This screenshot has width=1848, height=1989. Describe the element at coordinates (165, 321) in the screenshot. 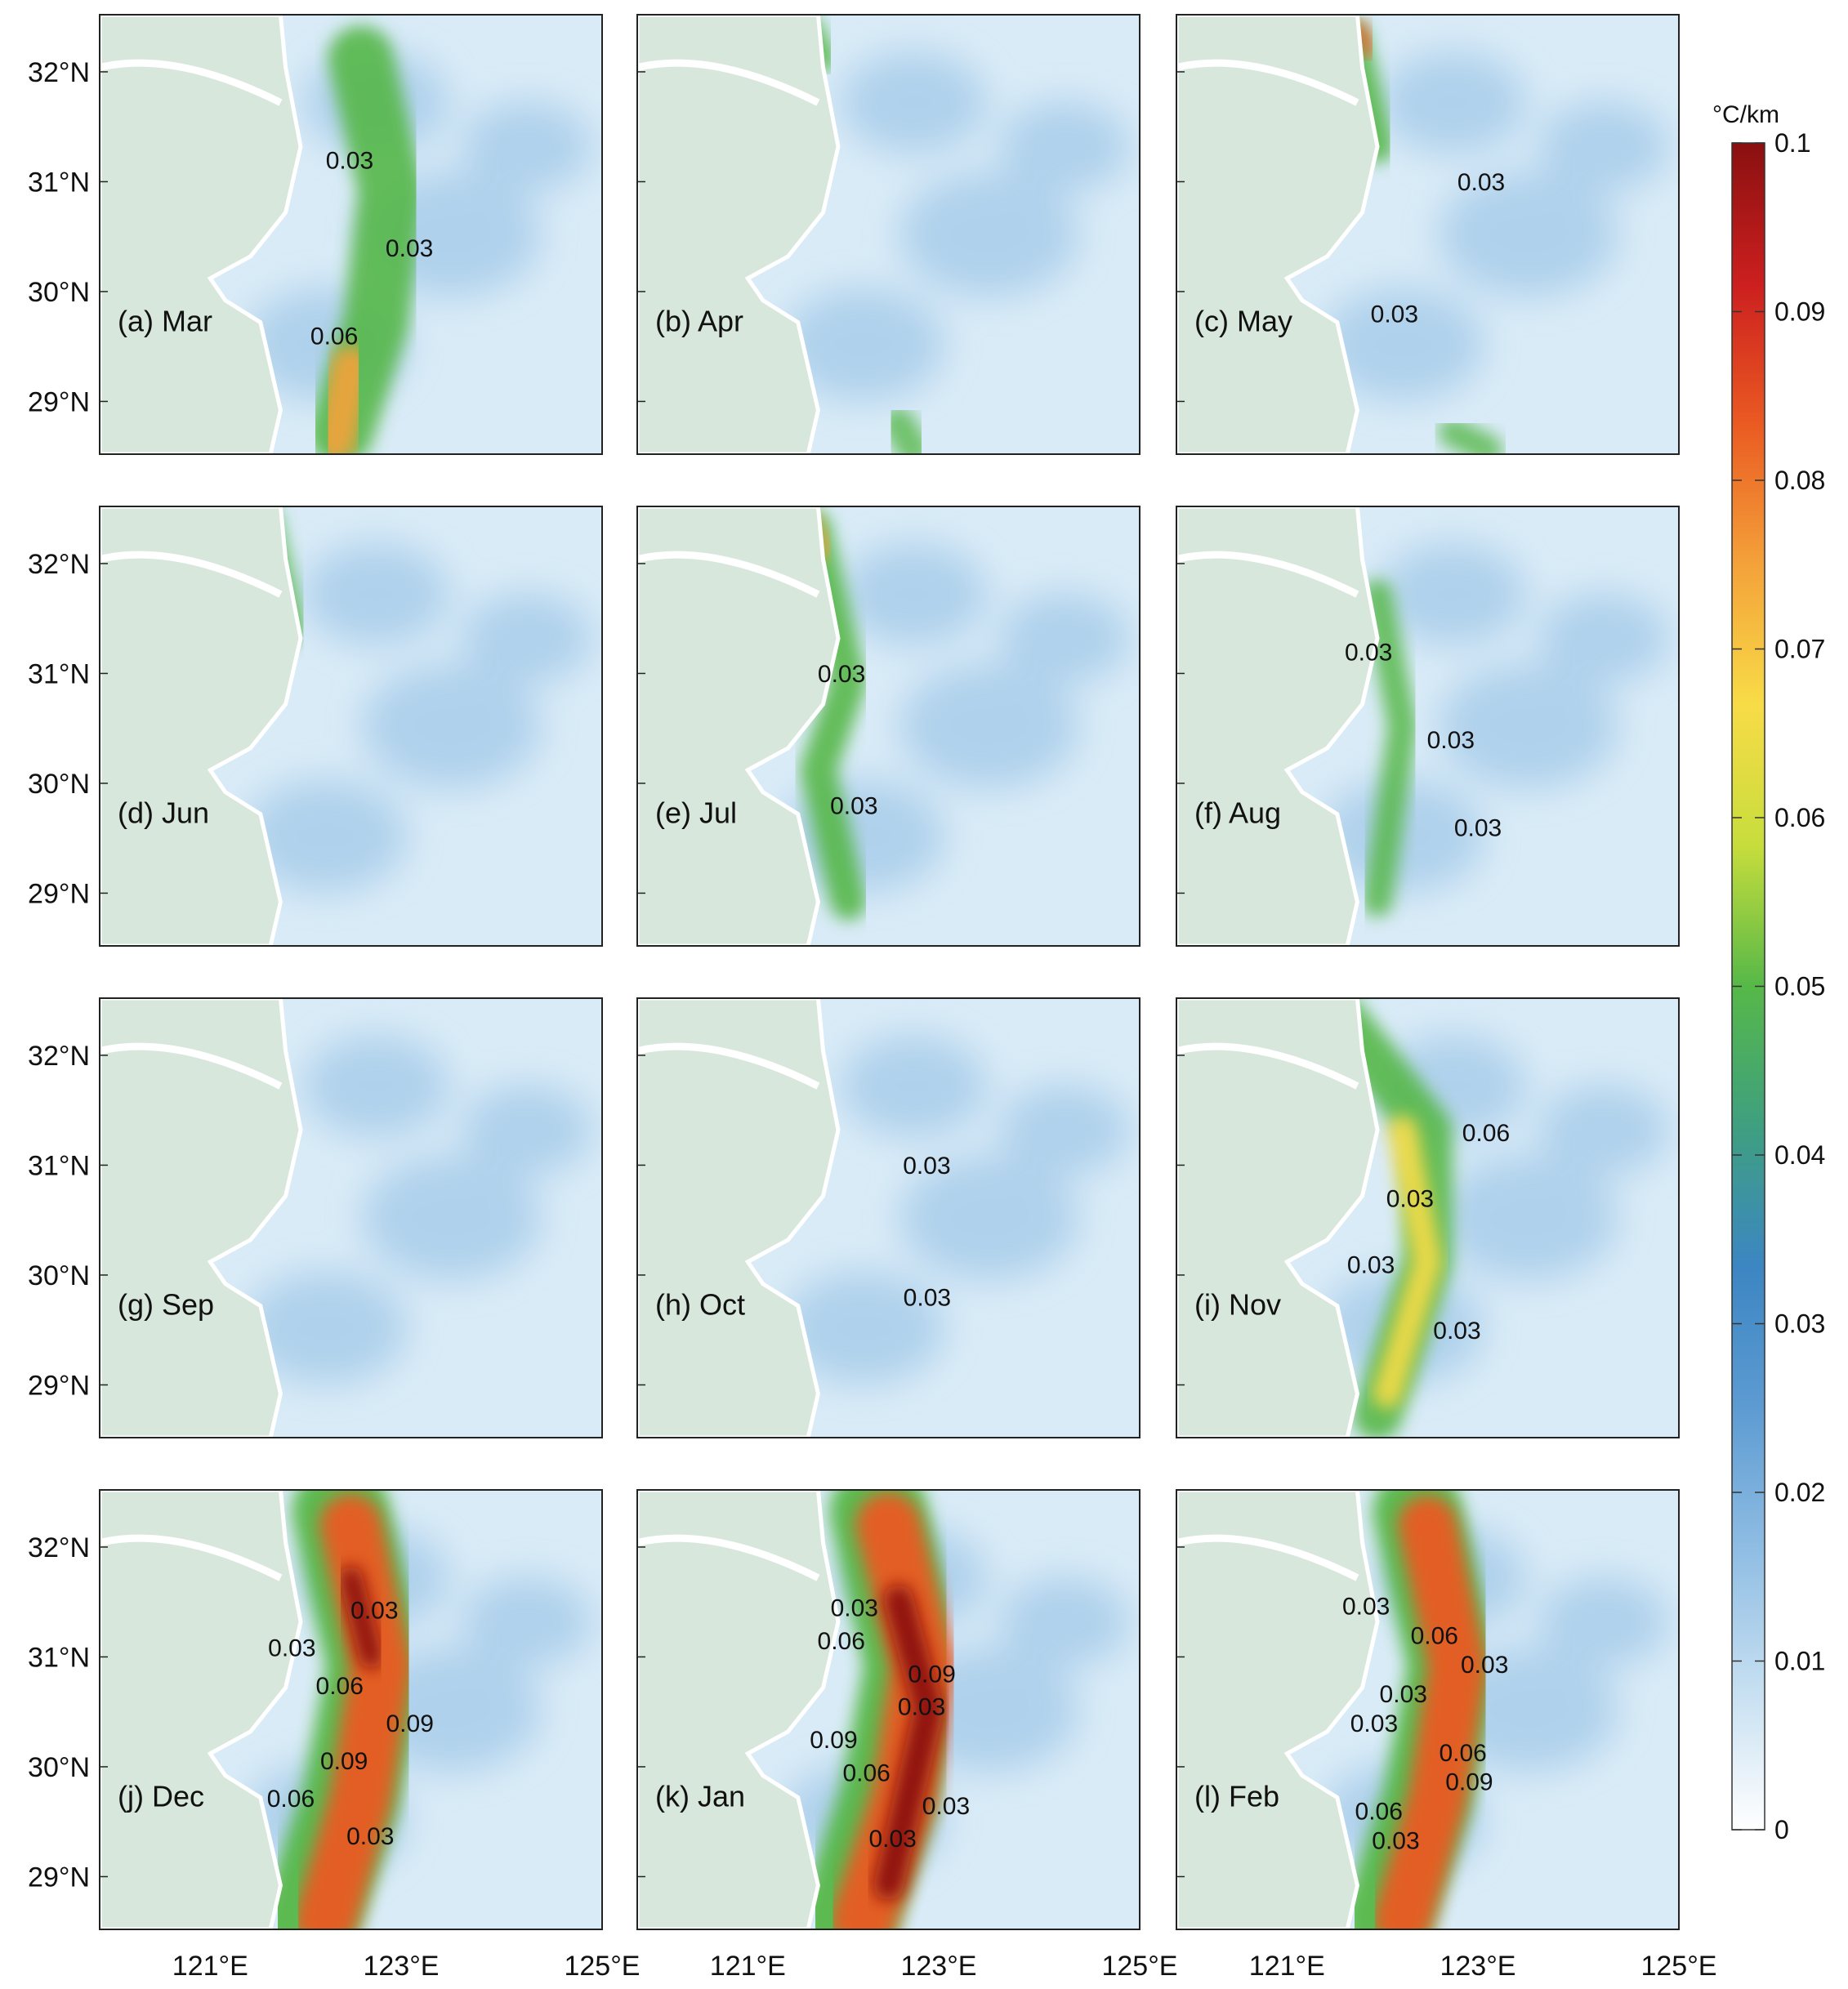

I see `panel-label: (a) Mar` at that location.